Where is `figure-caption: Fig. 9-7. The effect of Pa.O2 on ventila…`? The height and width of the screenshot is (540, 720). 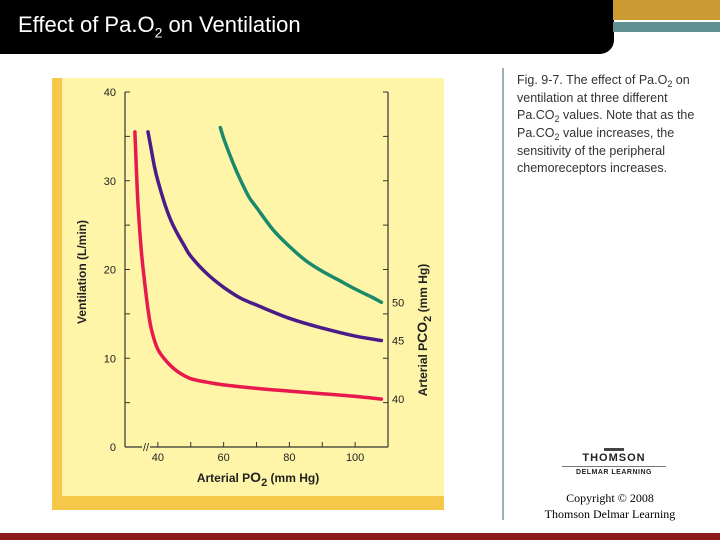 figure-caption: Fig. 9-7. The effect of Pa.O2 on ventila… is located at coordinates (612, 124).